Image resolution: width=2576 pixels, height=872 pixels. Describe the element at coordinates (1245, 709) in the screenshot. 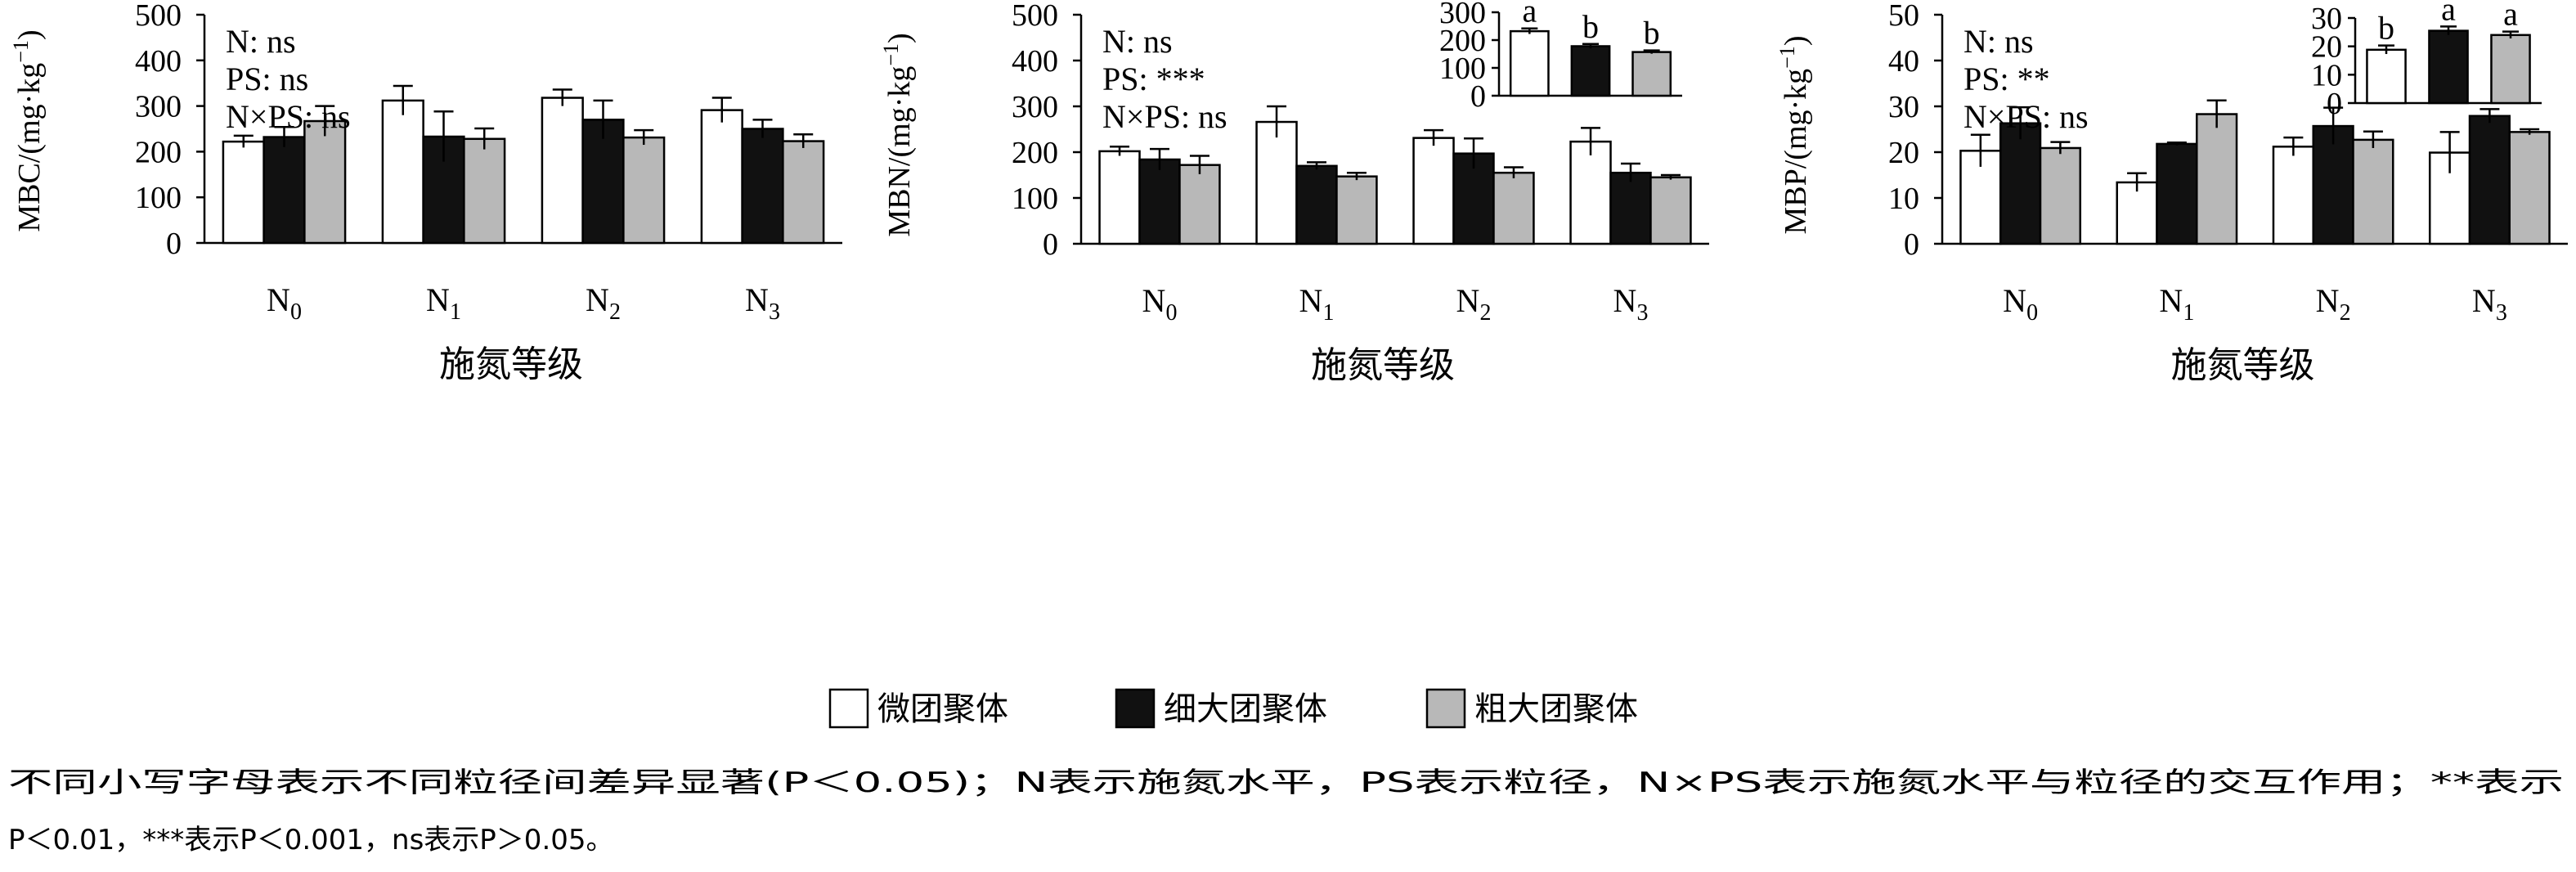

I see `legend-label-fine-macro: 细大团聚体` at that location.